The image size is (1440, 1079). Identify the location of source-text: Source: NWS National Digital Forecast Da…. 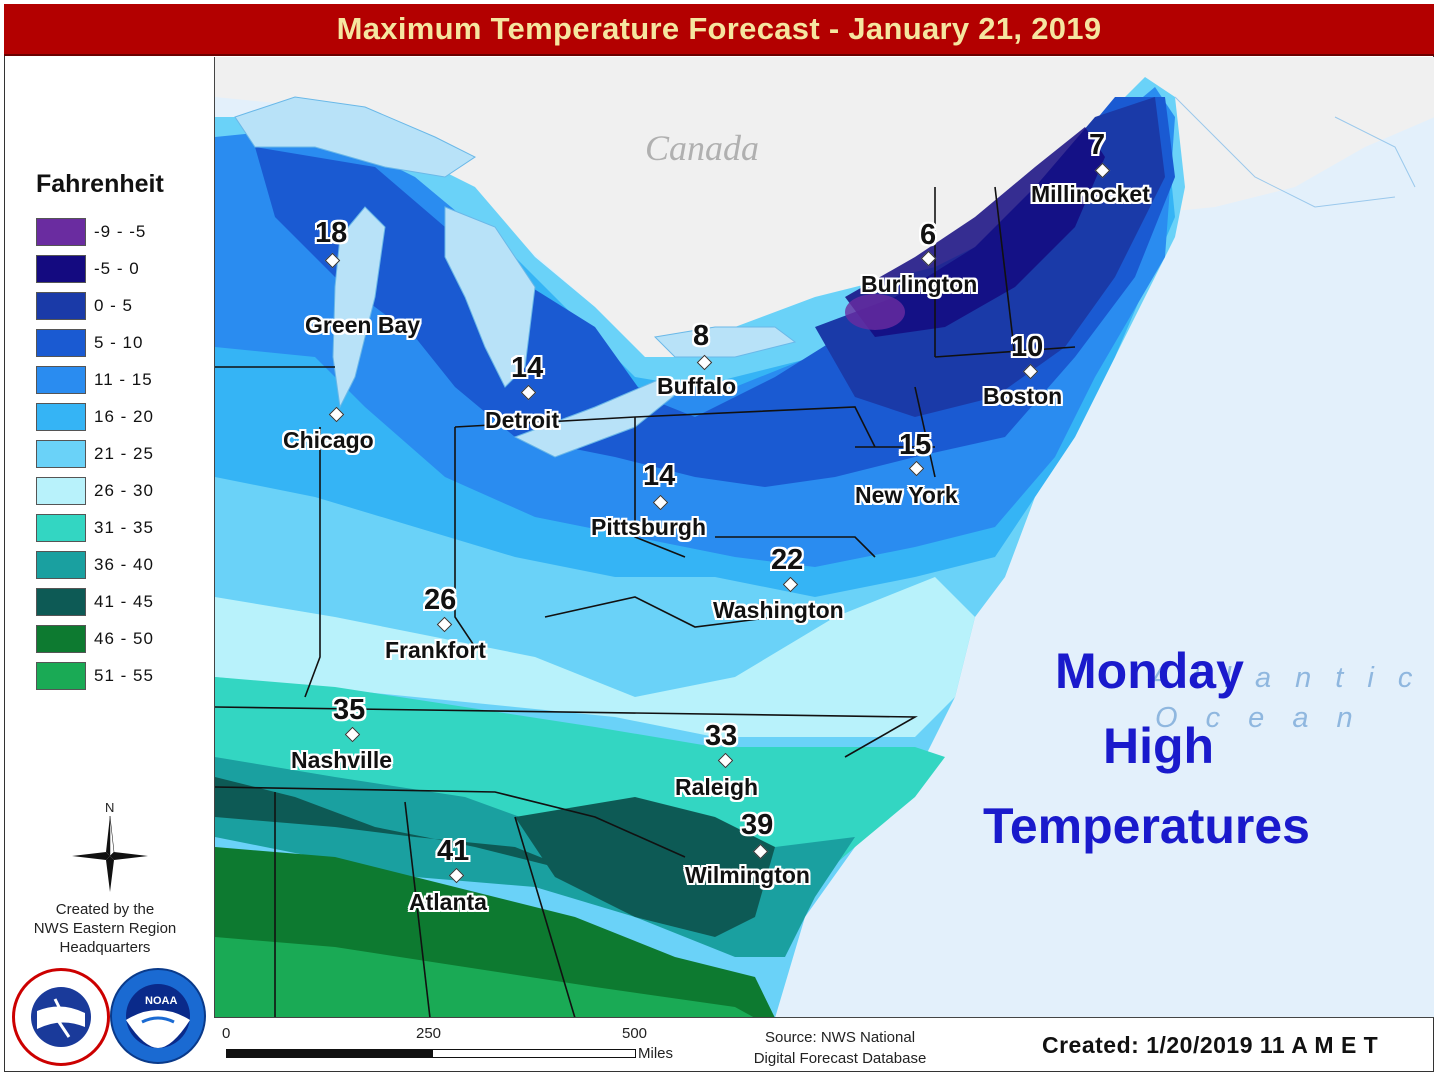
(840, 1048).